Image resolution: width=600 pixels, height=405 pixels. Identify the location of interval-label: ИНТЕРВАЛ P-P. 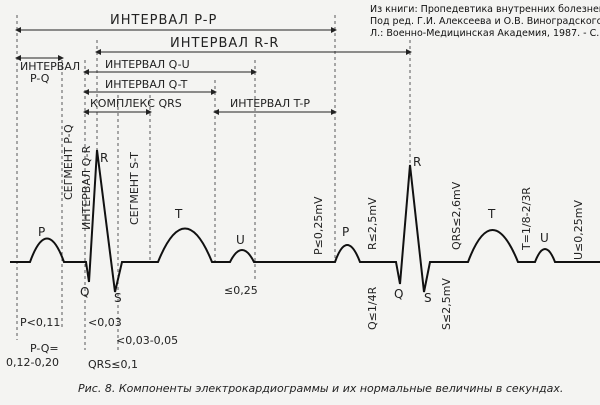
(163, 20).